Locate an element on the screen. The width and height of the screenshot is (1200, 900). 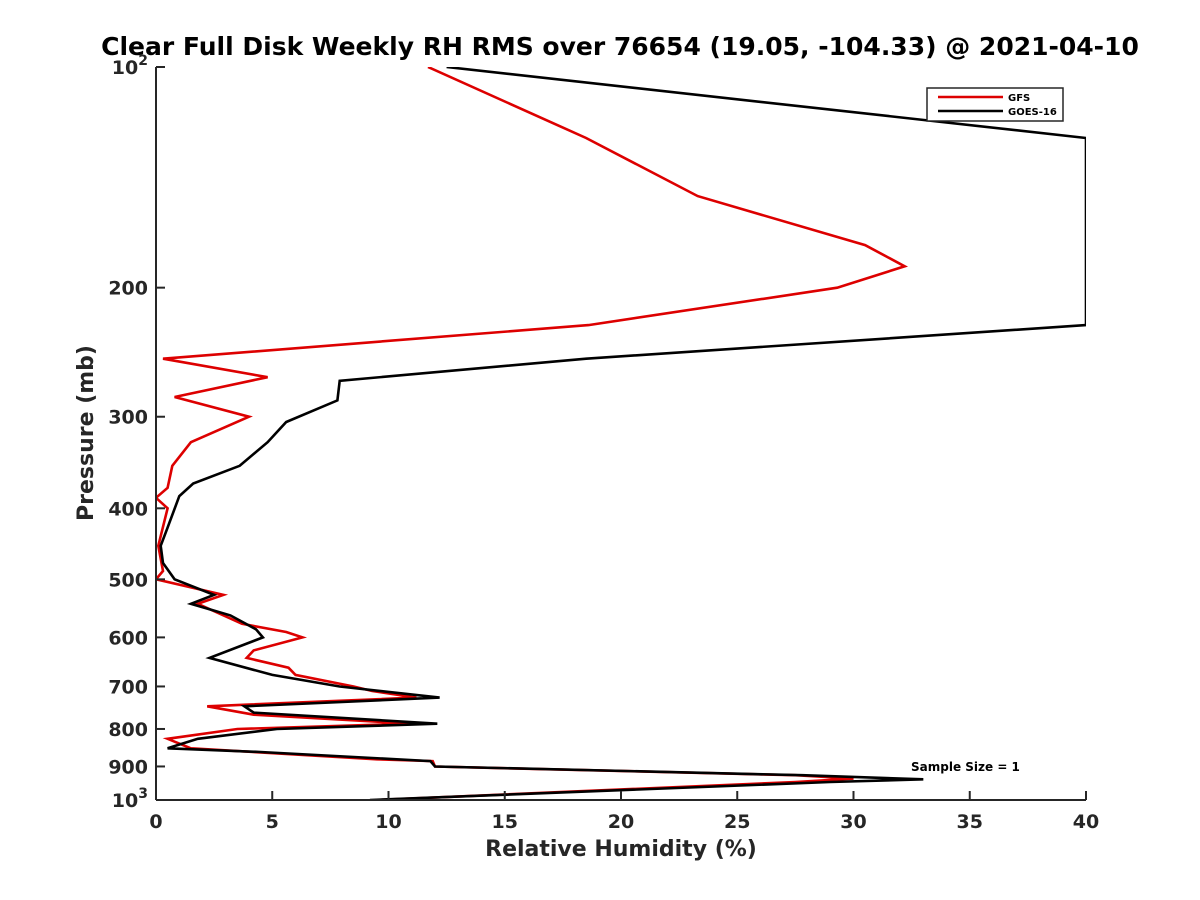
legend: GFS GOES-16 is located at coordinates (995, 104).